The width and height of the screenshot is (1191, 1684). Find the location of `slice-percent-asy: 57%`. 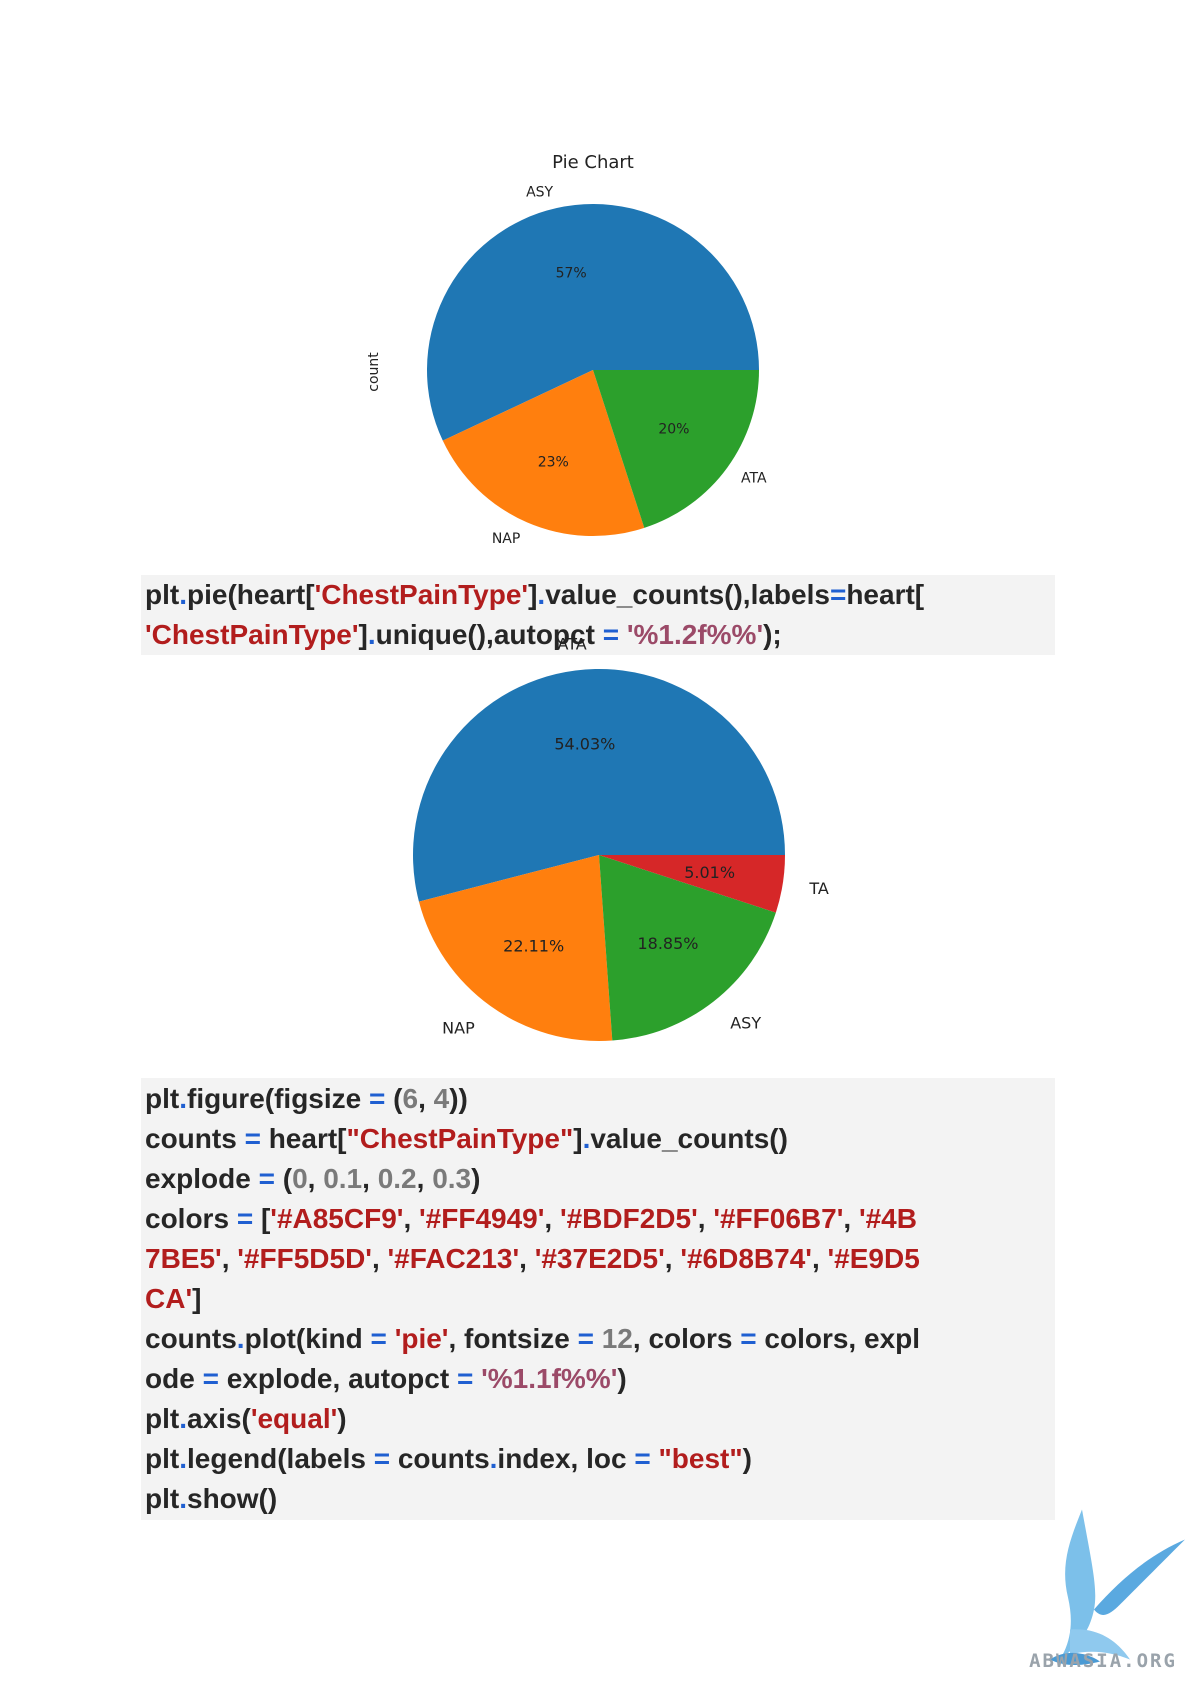

slice-percent-asy: 57% is located at coordinates (571, 273).